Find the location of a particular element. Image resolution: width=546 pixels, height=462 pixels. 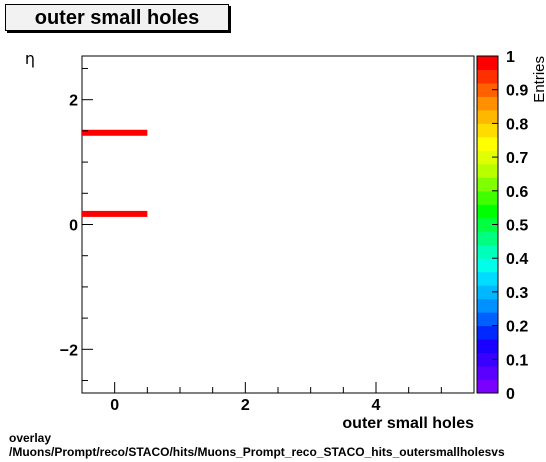

plot-title: outer small holes is located at coordinates (117, 18).